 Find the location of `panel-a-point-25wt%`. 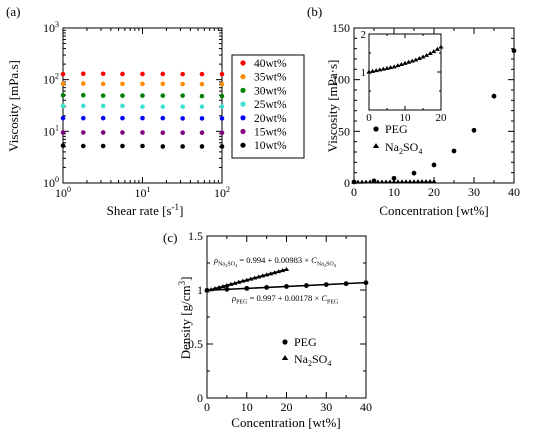

panel-a-point-25wt% is located at coordinates (202, 106).